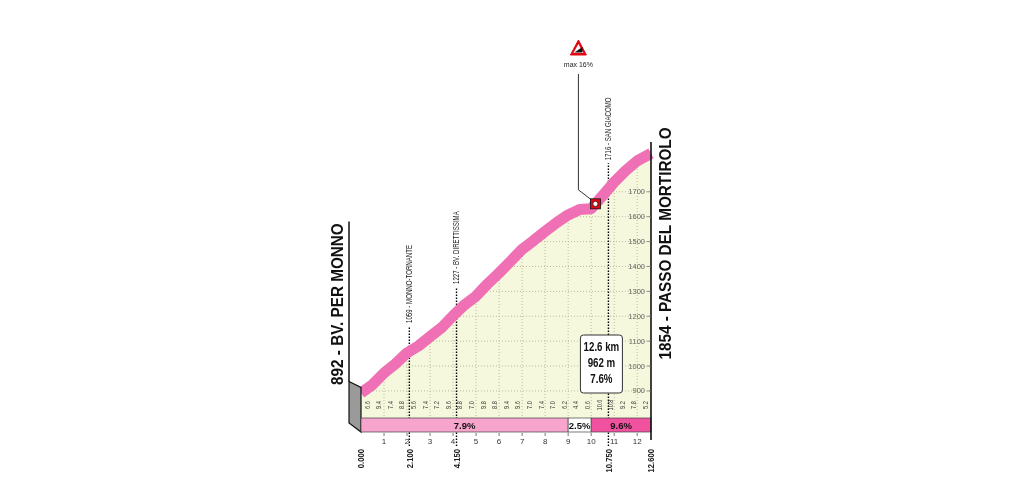 The image size is (1009, 500). What do you see at coordinates (608, 129) in the screenshot?
I see `ref-line-label: 1716 - SAN GIACOMO` at bounding box center [608, 129].